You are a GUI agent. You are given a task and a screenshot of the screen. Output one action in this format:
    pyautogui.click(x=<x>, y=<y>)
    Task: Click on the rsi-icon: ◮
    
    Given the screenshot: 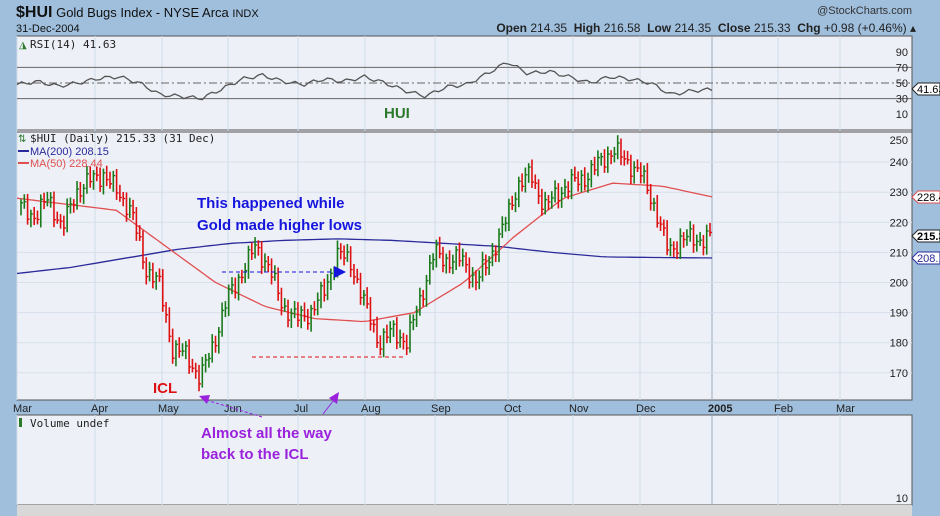 What is the action you would take?
    pyautogui.click(x=23, y=45)
    